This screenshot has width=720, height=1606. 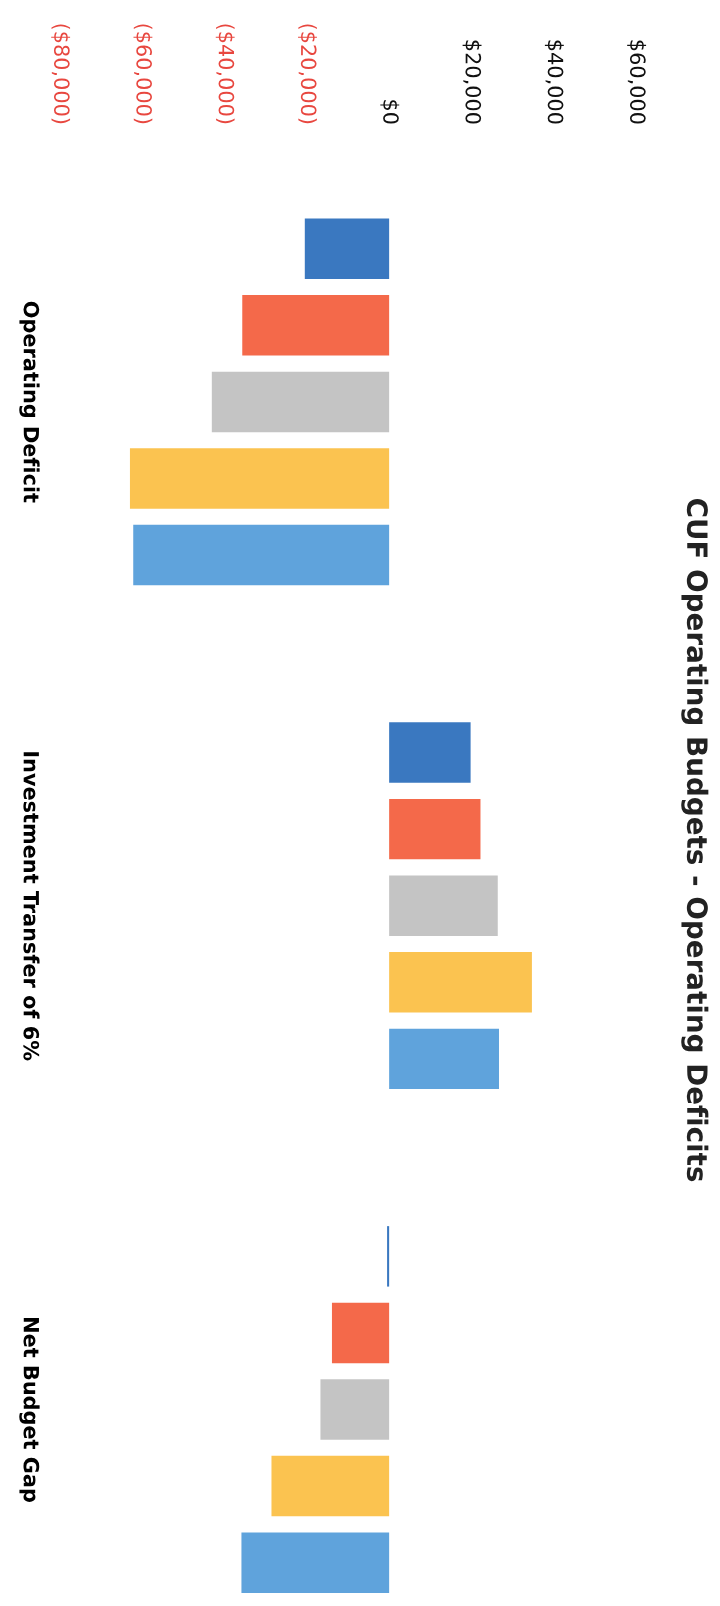 I want to click on x-tick-label: $0, so click(x=390, y=112).